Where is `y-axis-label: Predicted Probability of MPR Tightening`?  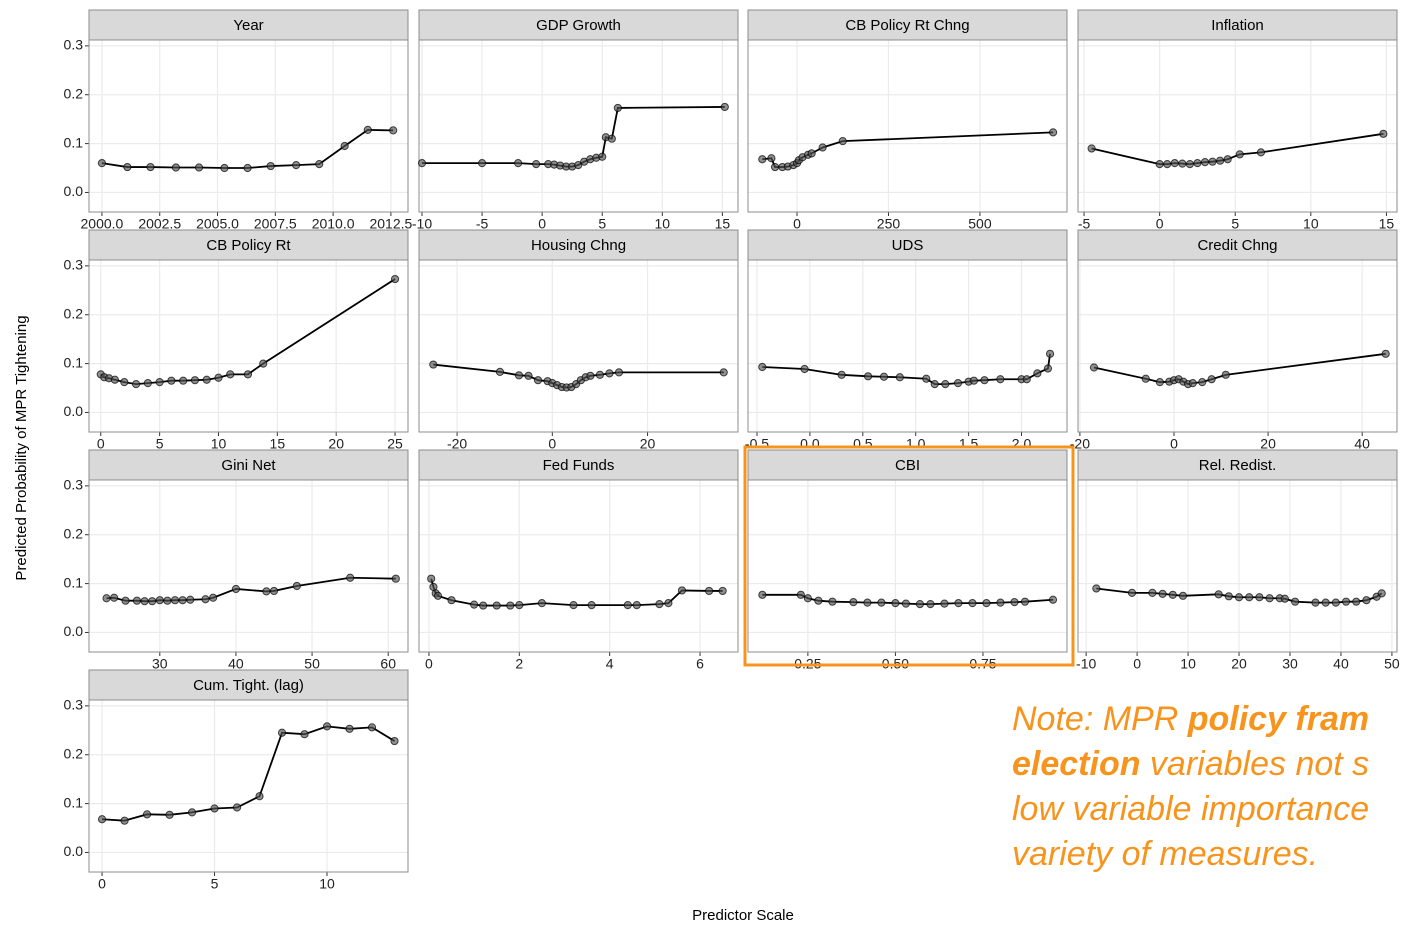 y-axis-label: Predicted Probability of MPR Tightening is located at coordinates (21, 447).